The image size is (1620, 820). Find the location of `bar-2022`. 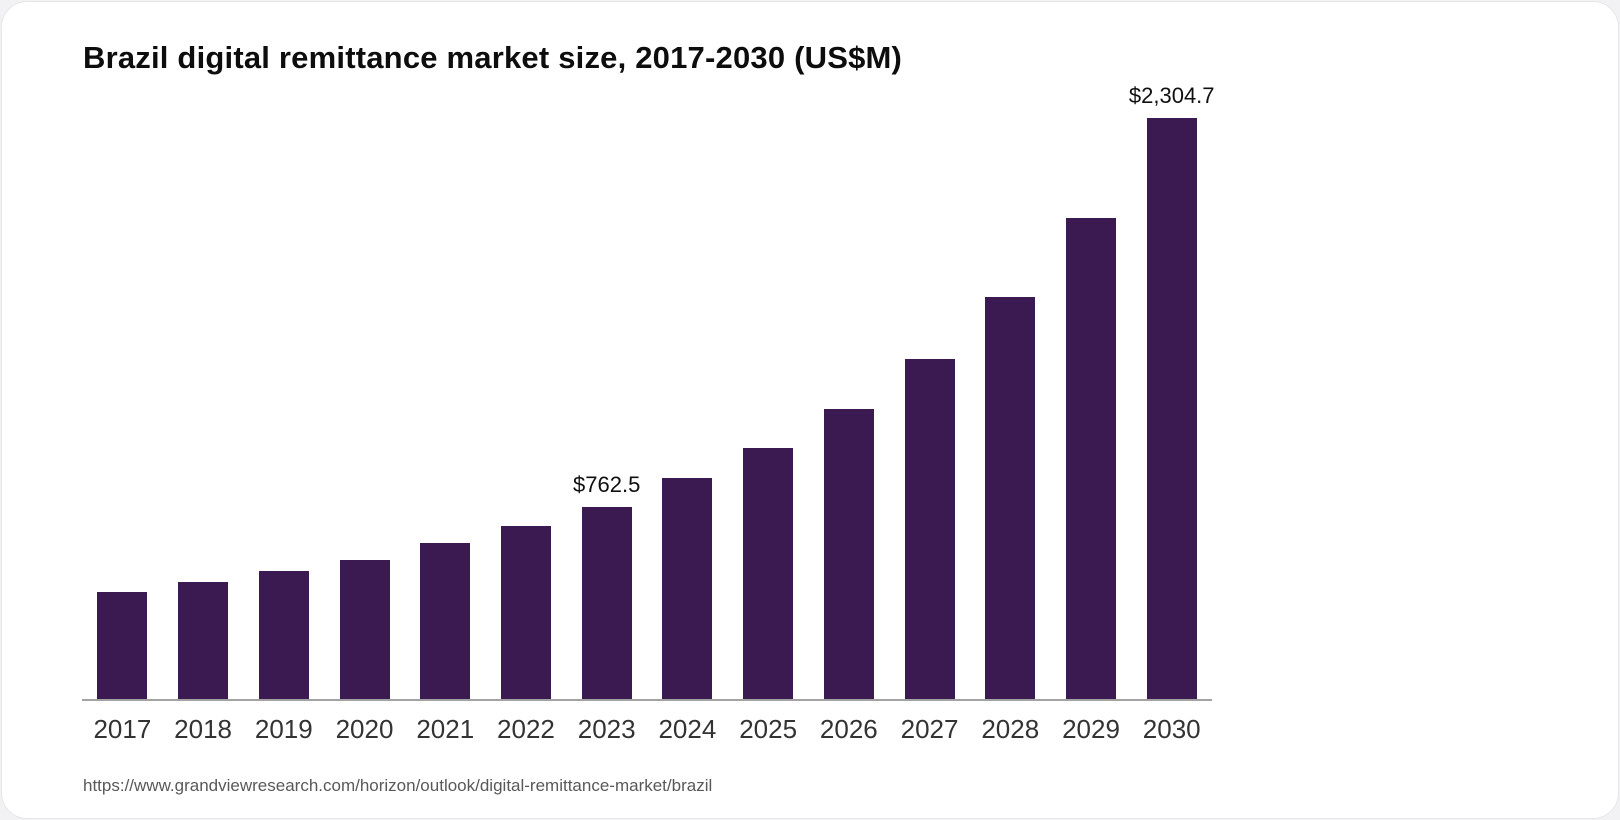

bar-2022 is located at coordinates (525, 612).